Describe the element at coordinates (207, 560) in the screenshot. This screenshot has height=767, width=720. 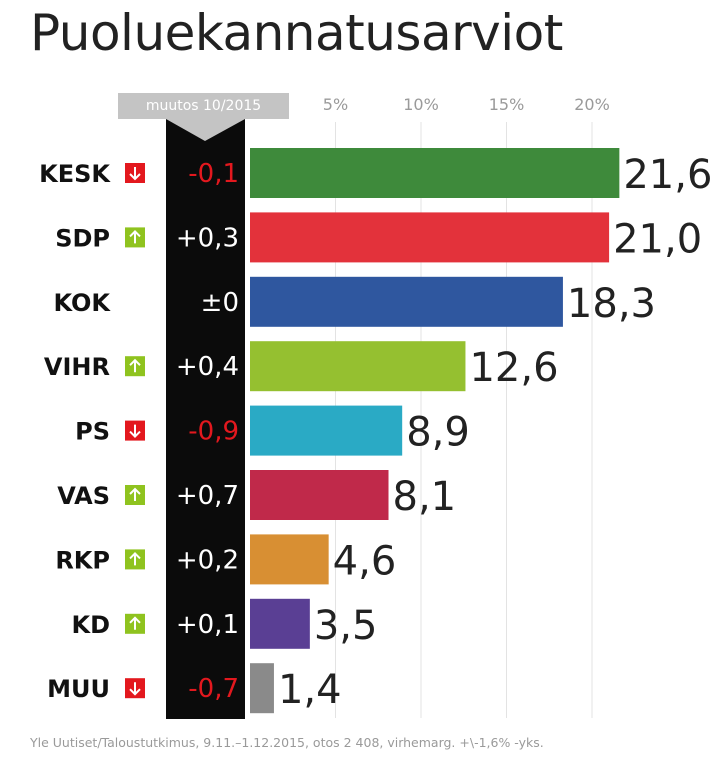
I see `change-value: +0,2` at that location.